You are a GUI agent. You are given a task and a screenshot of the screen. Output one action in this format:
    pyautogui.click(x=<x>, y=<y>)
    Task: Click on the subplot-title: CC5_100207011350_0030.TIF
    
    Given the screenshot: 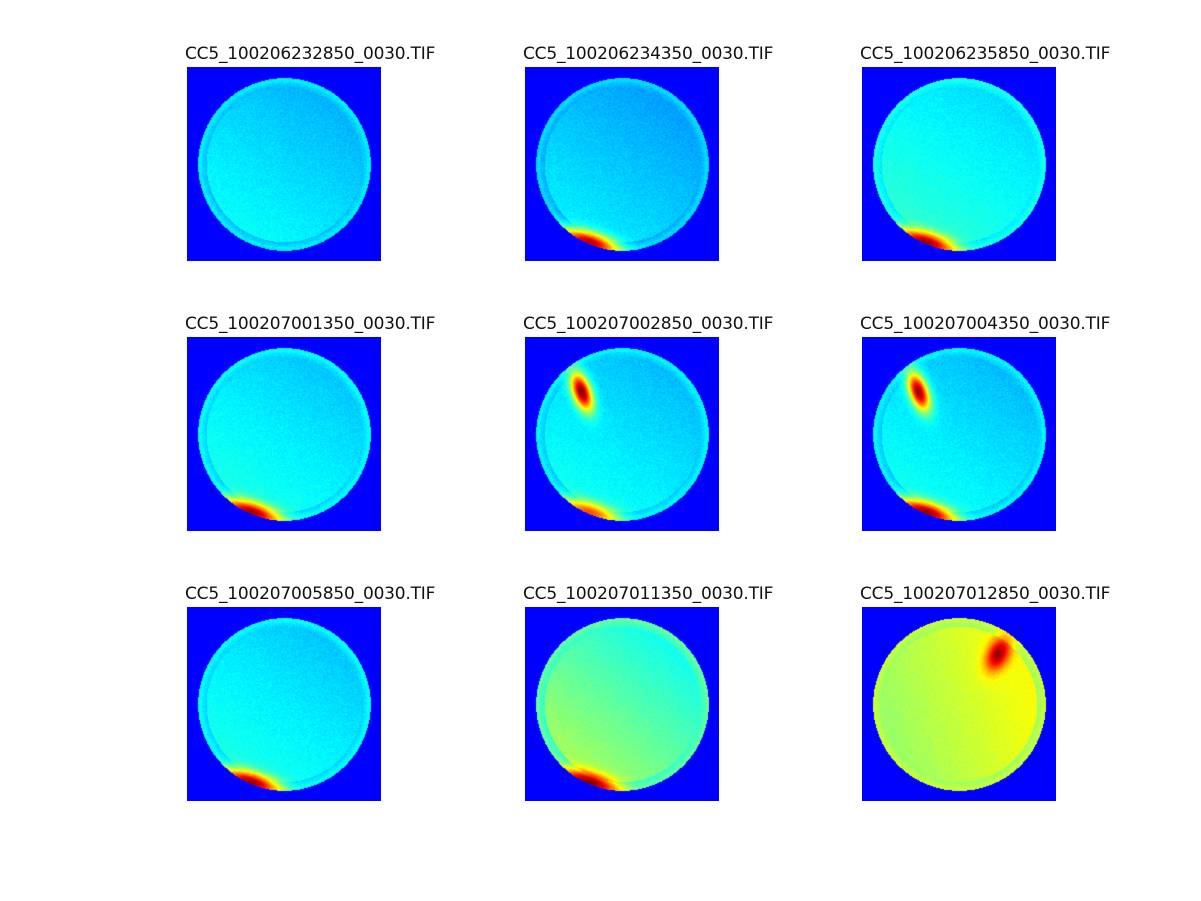 What is the action you would take?
    pyautogui.click(x=648, y=594)
    